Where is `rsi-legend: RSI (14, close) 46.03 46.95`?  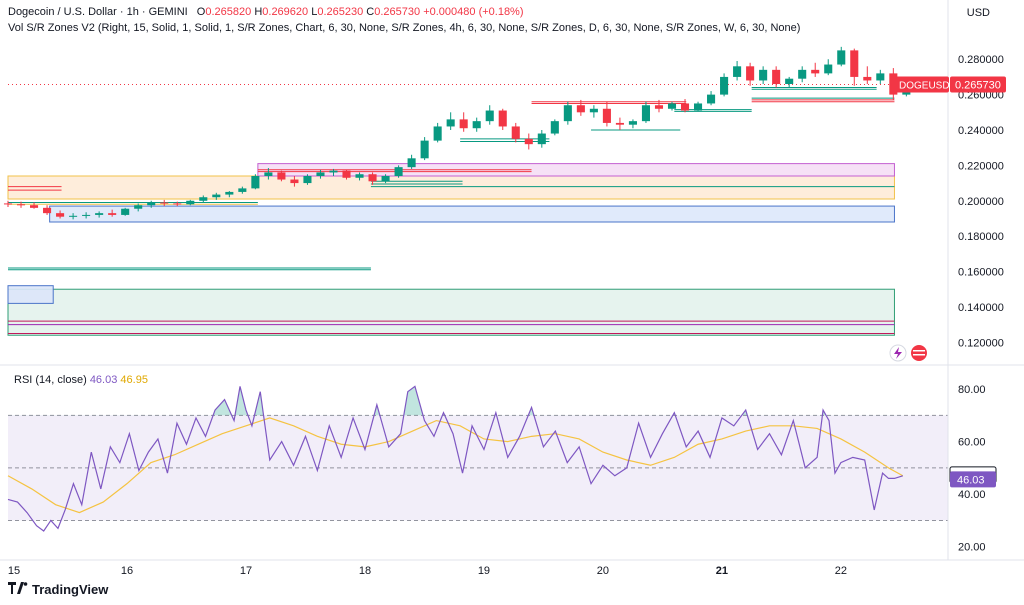 rsi-legend: RSI (14, close) 46.03 46.95 is located at coordinates (81, 380).